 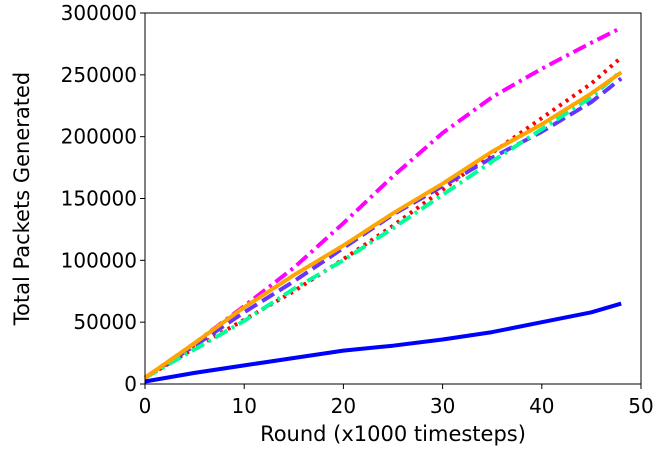 I want to click on x-tick-label: 40, so click(x=541, y=406).